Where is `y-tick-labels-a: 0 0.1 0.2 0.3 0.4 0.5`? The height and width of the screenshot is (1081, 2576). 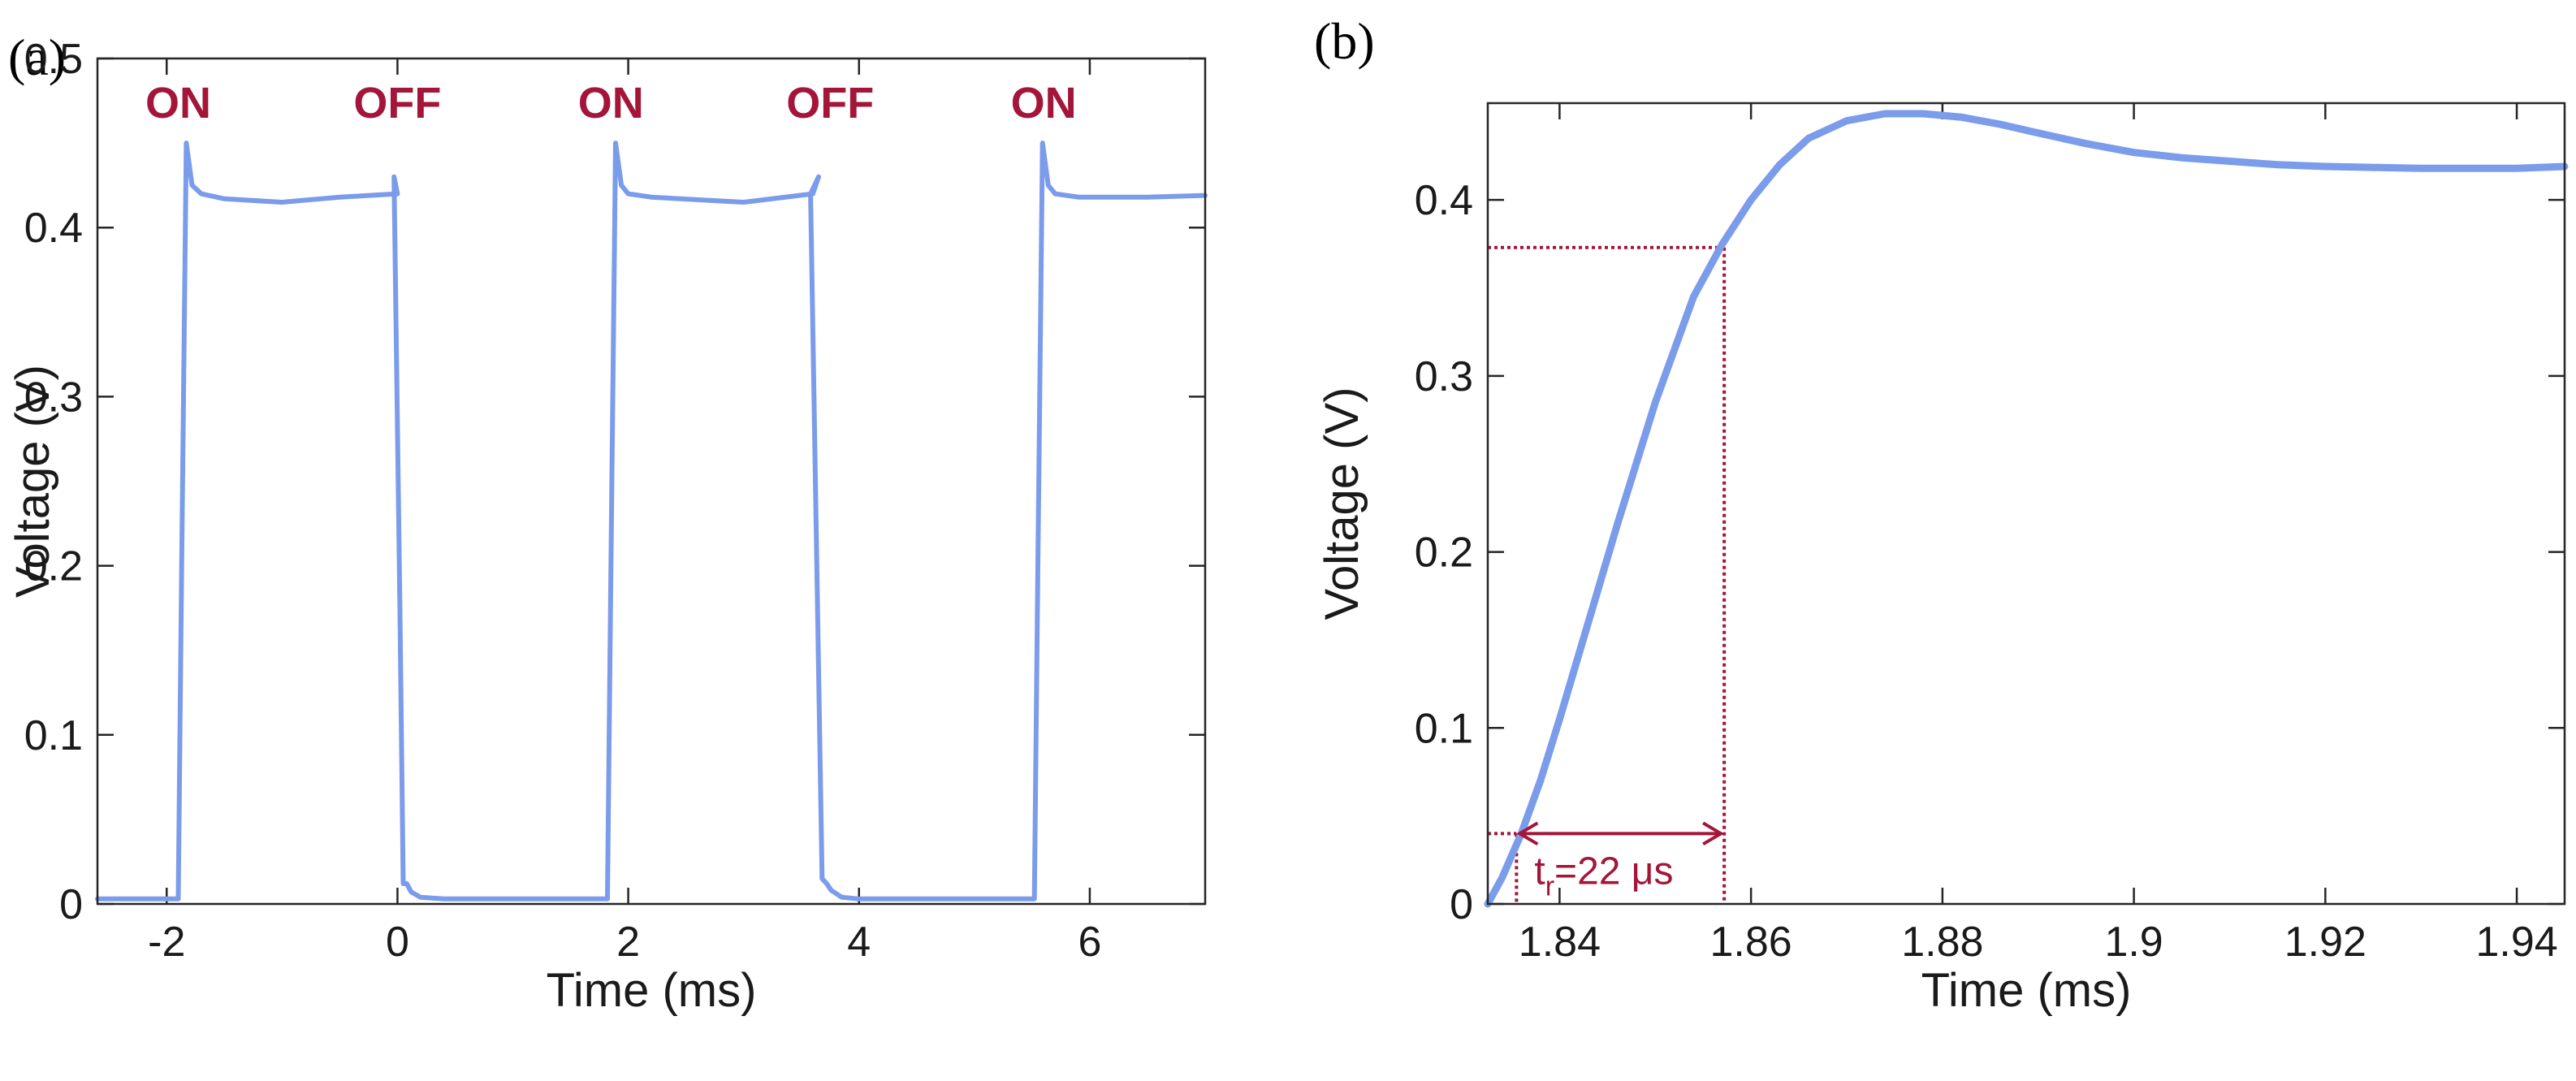
y-tick-labels-a: 0 0.1 0.2 0.3 0.4 0.5 is located at coordinates (54, 482).